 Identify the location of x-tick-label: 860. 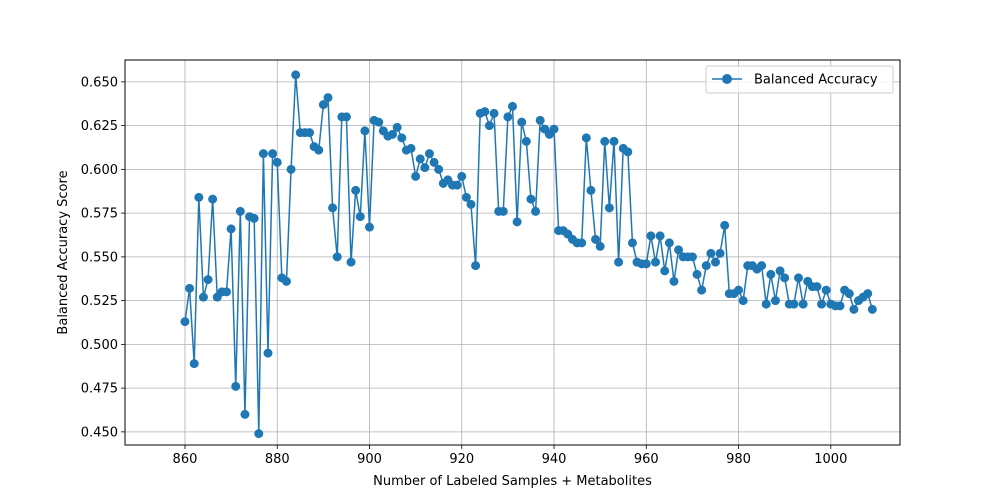
(185, 459).